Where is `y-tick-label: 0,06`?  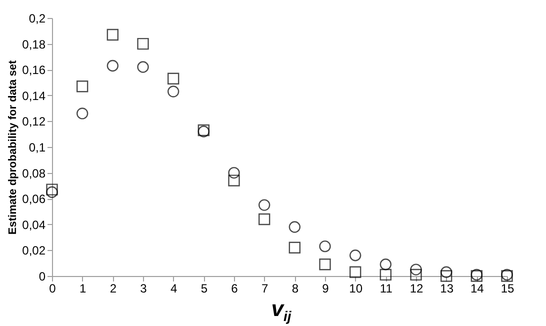
y-tick-label: 0,06 is located at coordinates (34, 199).